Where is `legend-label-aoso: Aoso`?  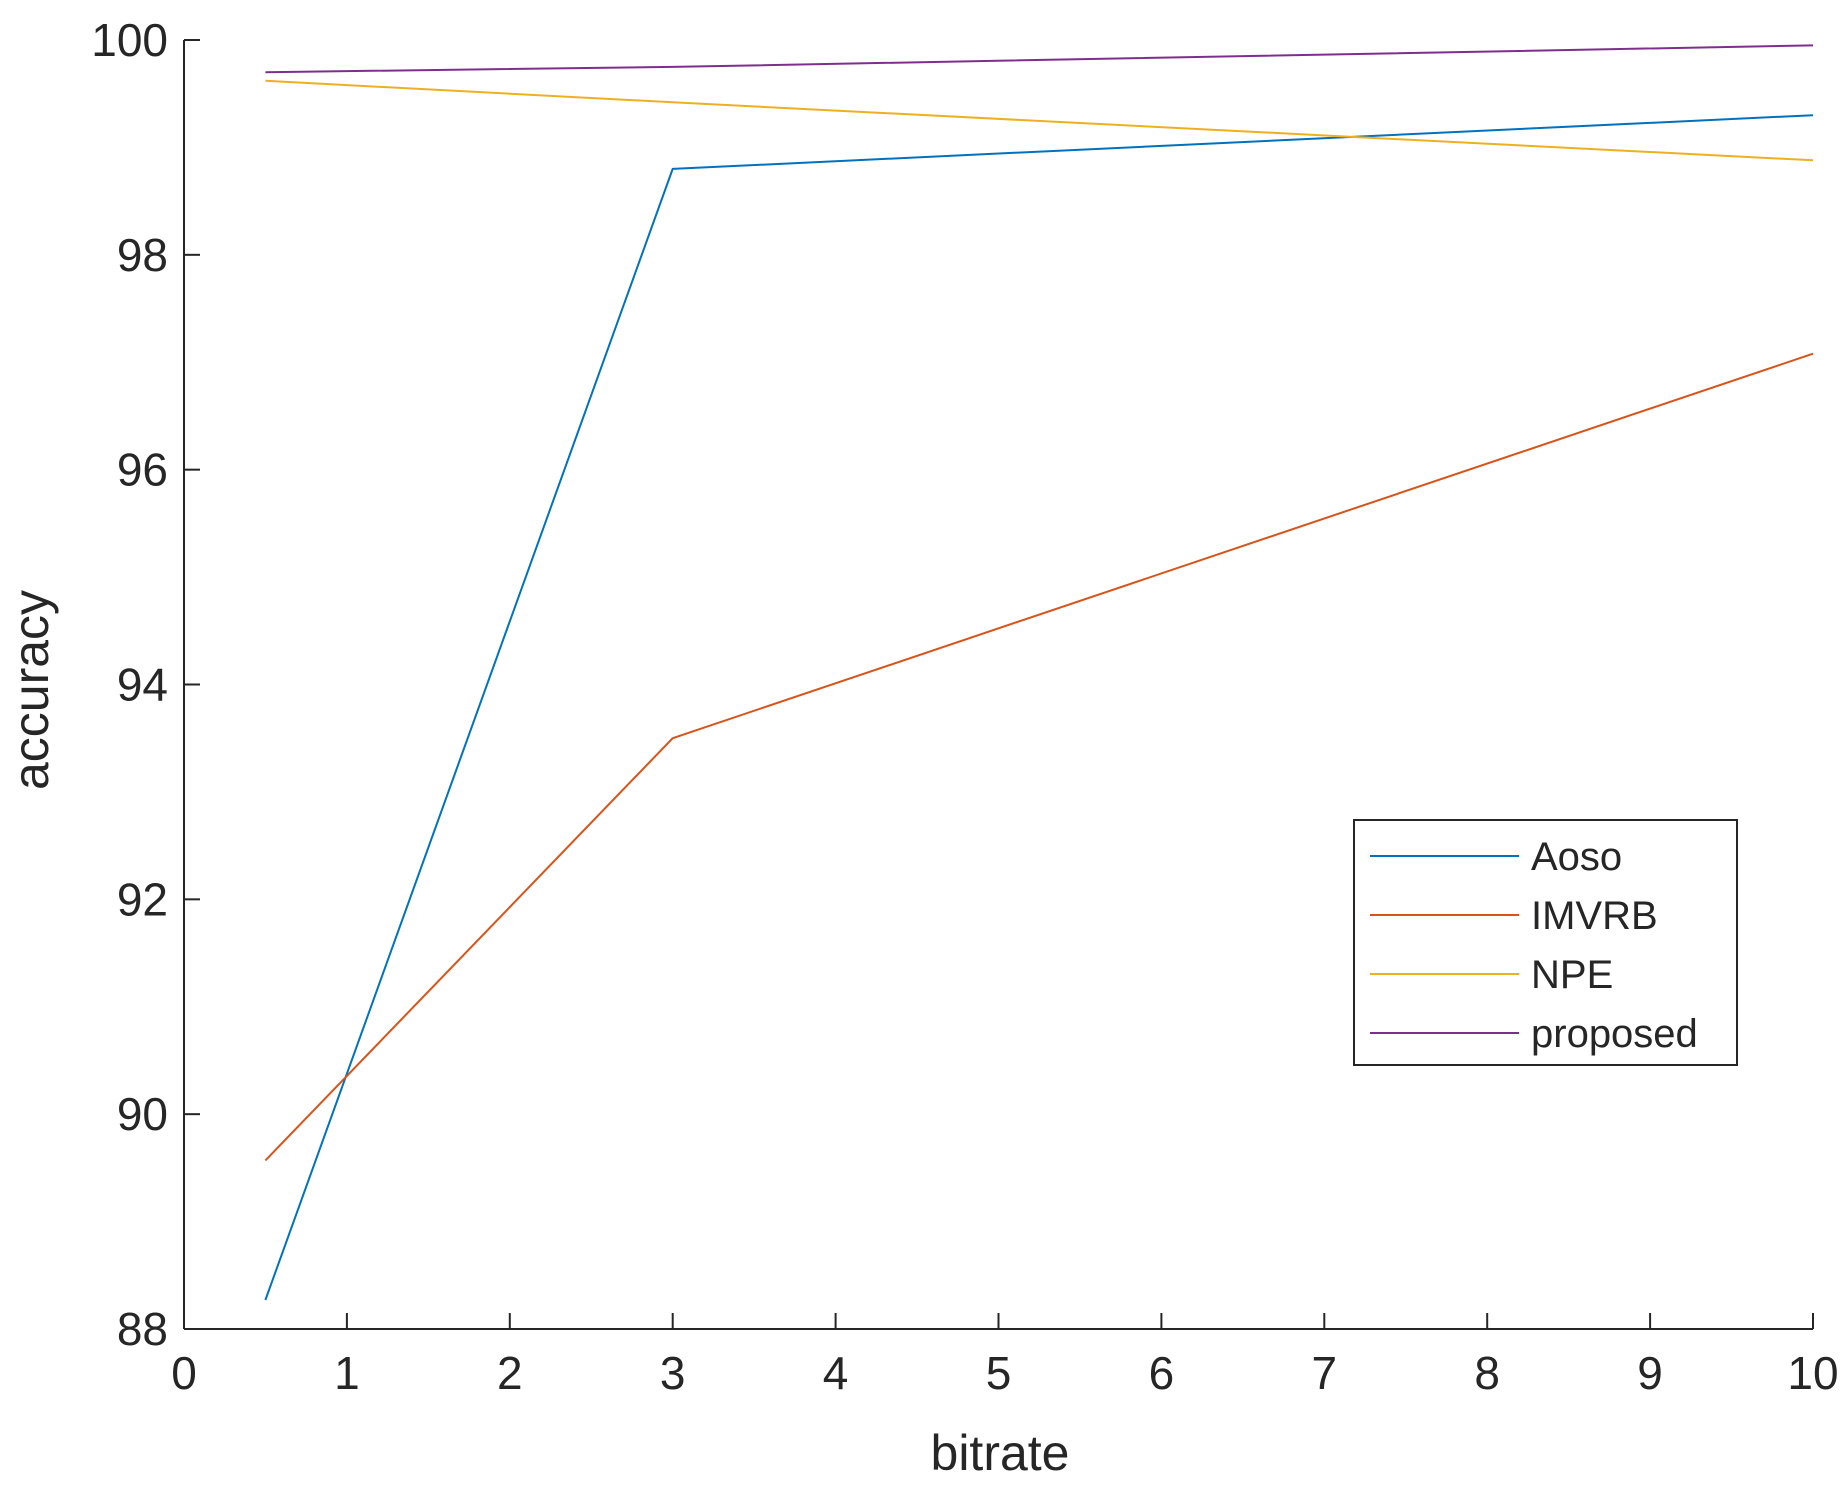 legend-label-aoso: Aoso is located at coordinates (1576, 857).